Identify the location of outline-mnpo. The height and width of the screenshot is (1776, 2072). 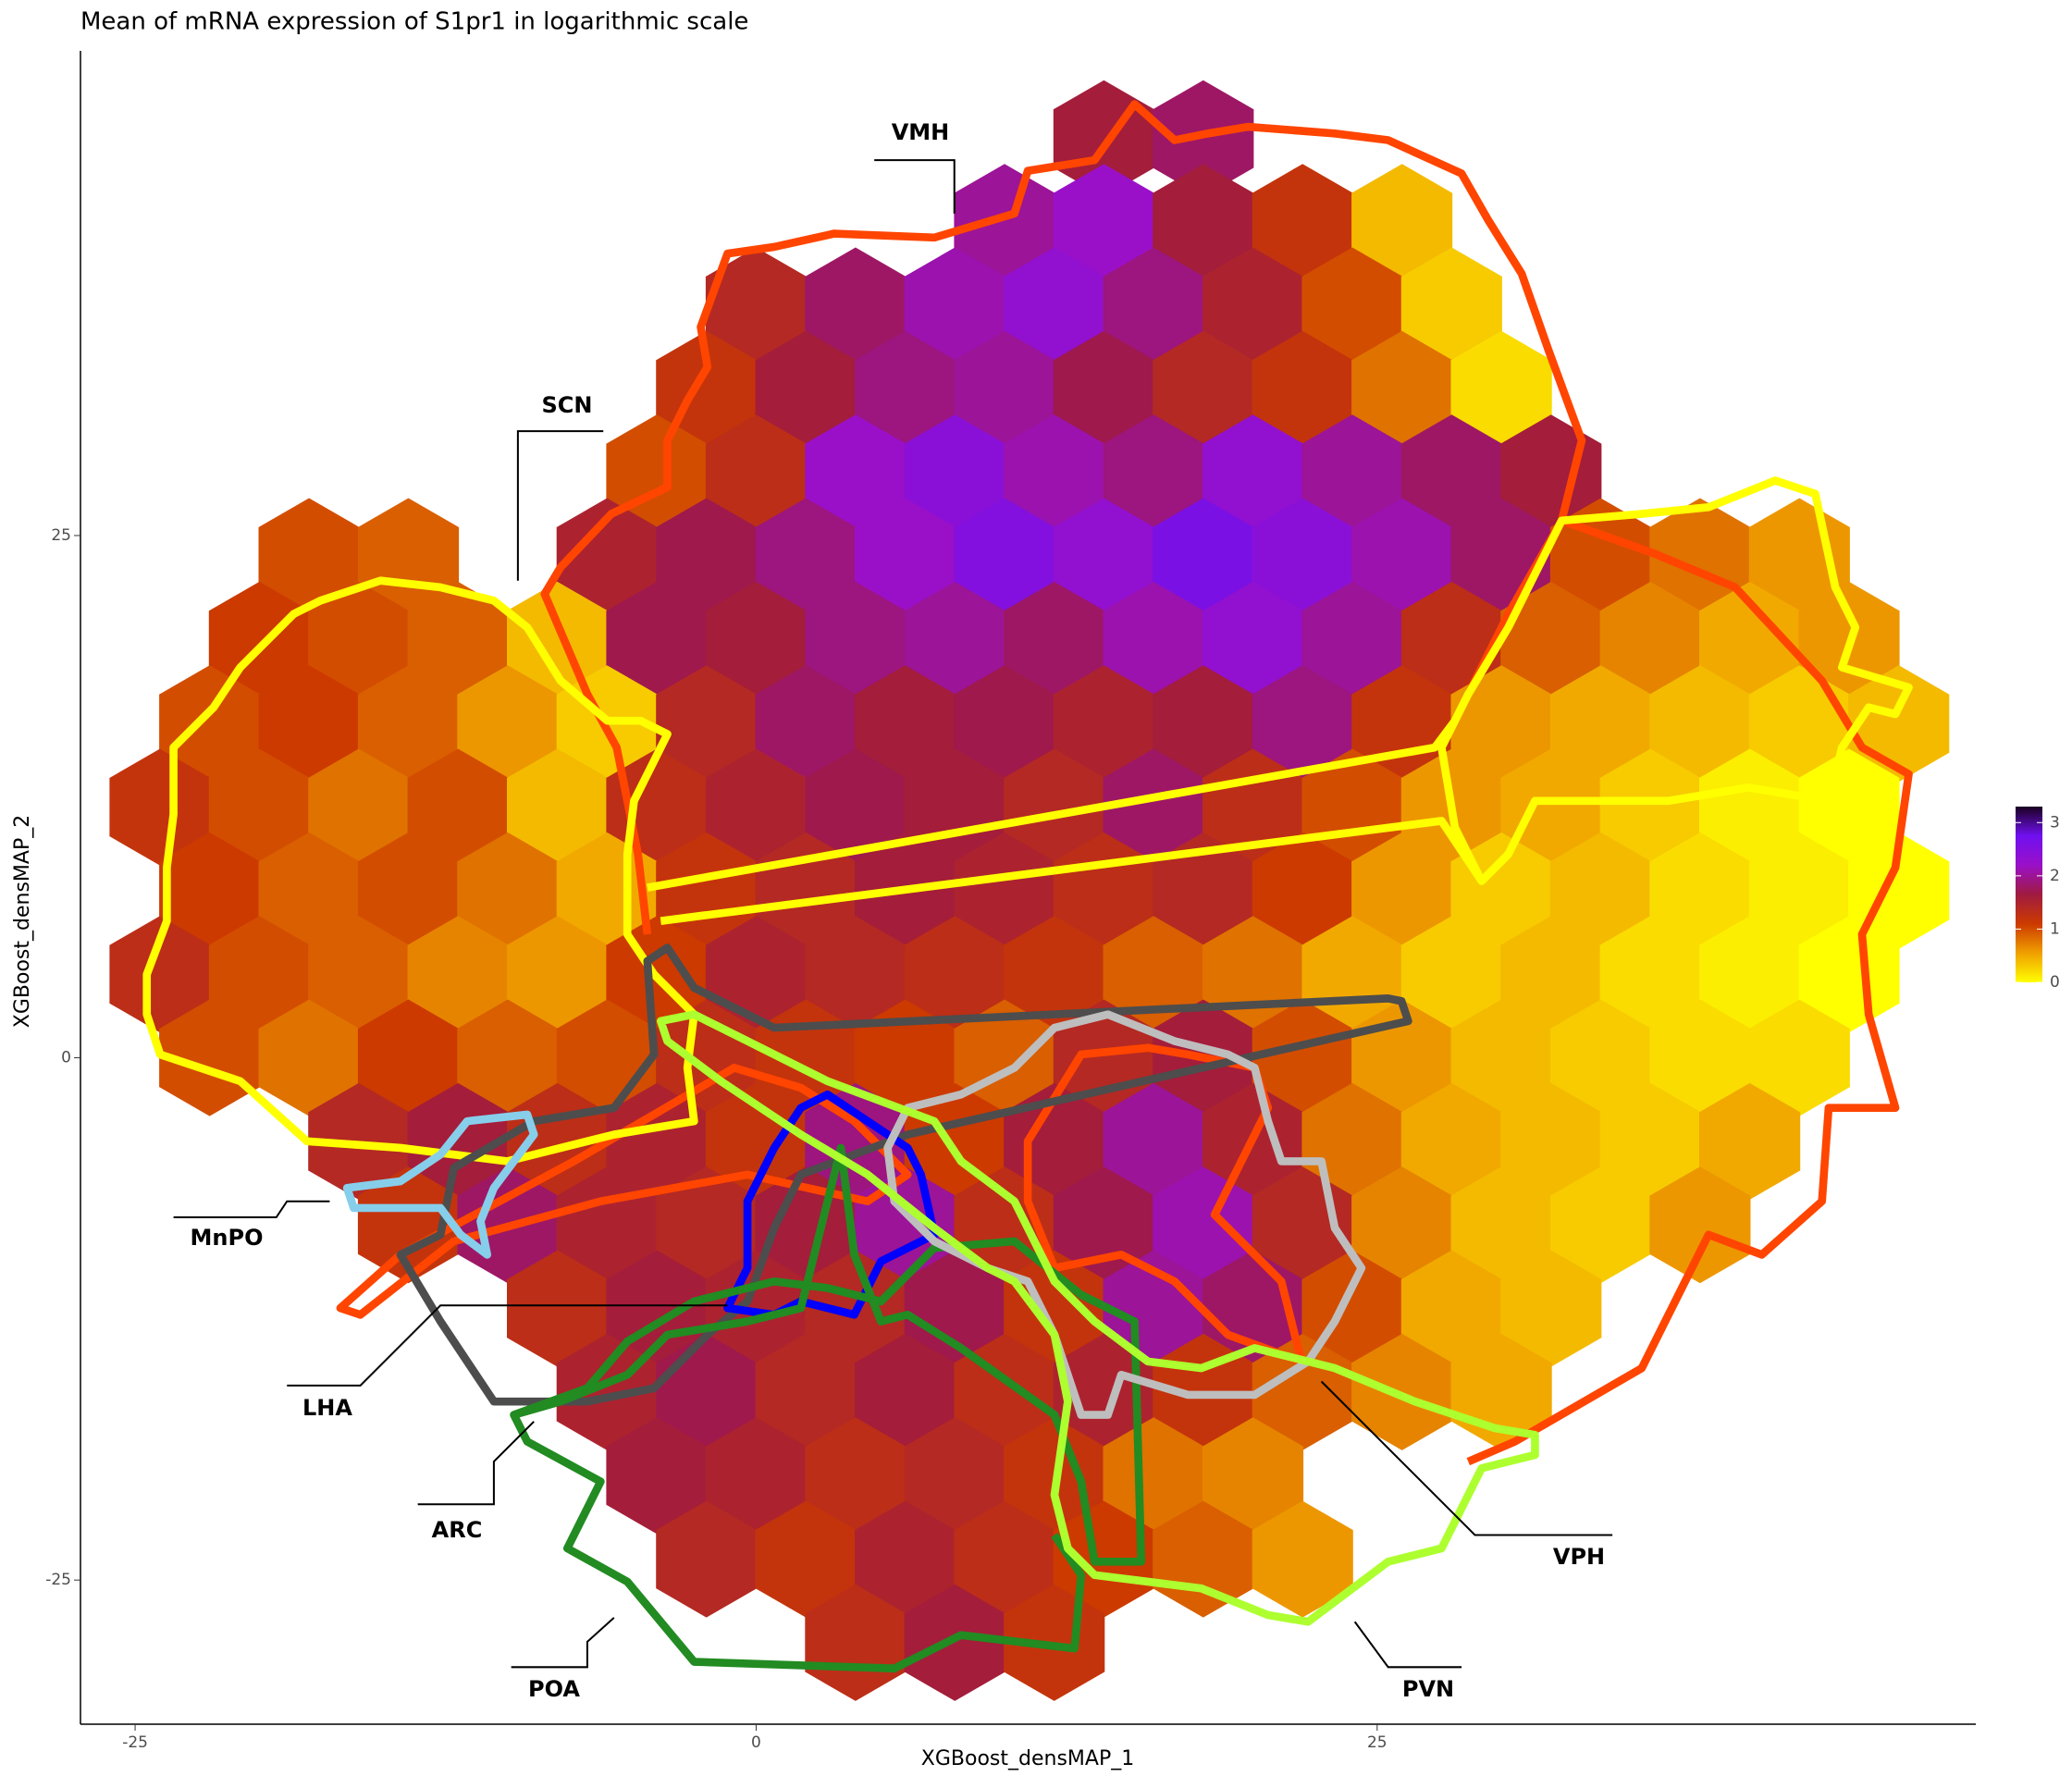
(440, 1185).